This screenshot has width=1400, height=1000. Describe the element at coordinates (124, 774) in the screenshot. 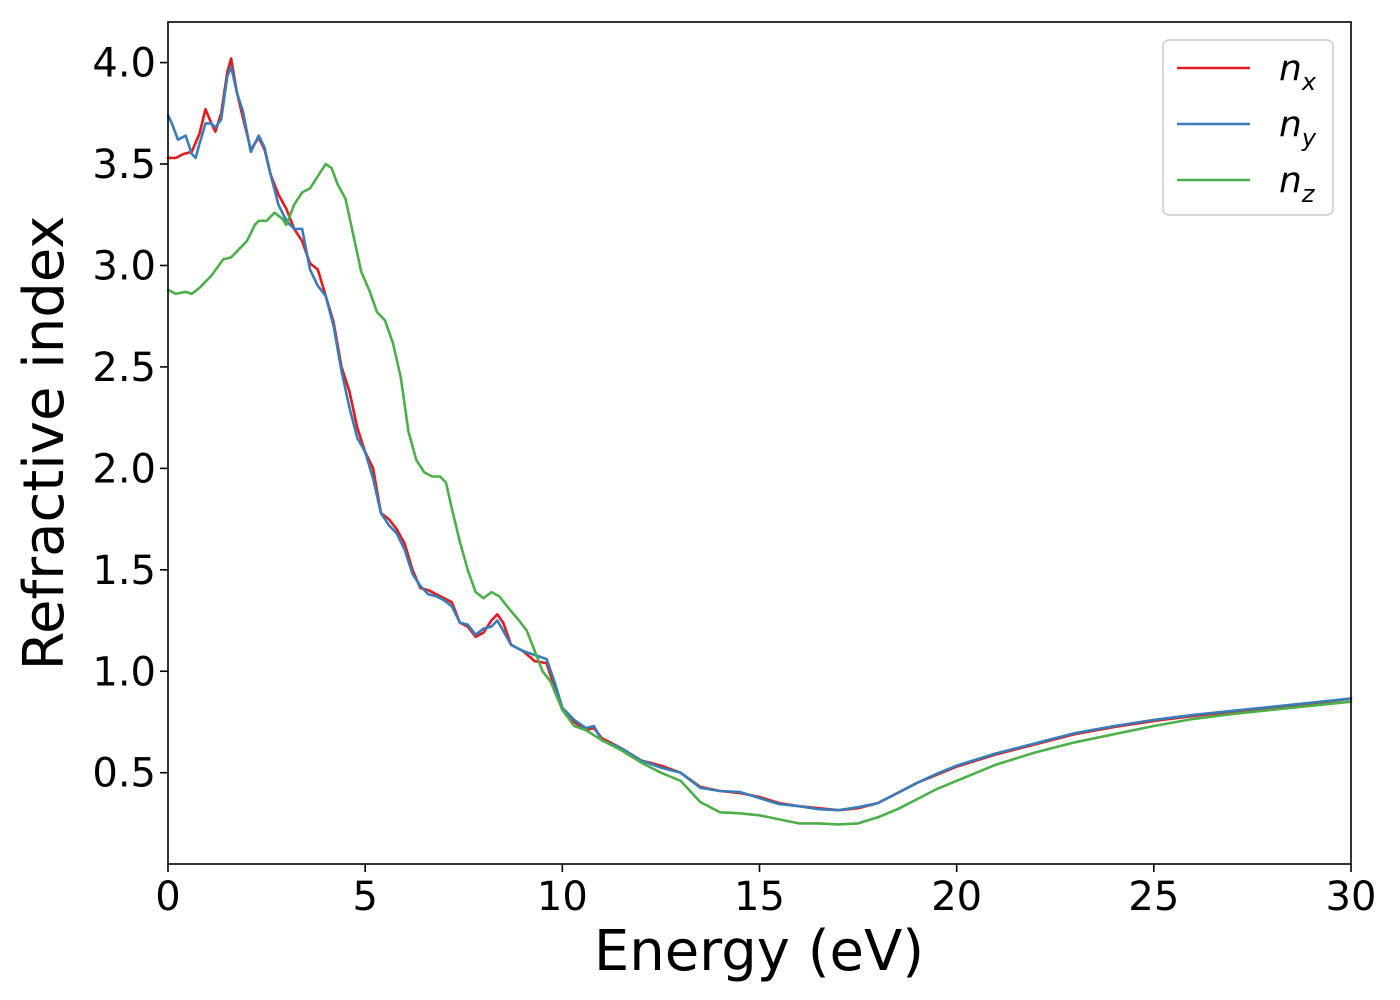

I see `y-tick-label: 0.5` at that location.